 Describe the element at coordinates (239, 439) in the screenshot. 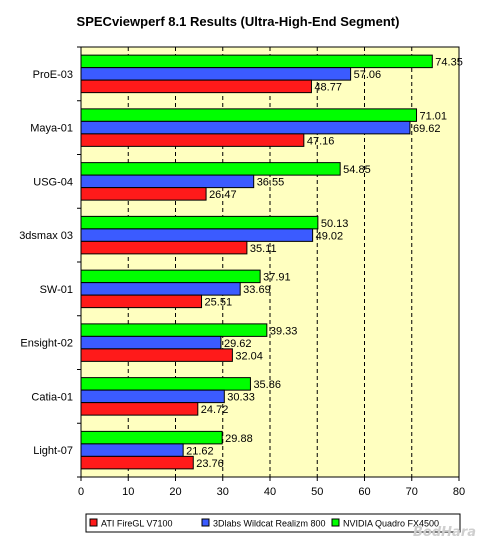

I see `data-label-light-07-nvidia-quadro-fx4500: 29.88` at that location.